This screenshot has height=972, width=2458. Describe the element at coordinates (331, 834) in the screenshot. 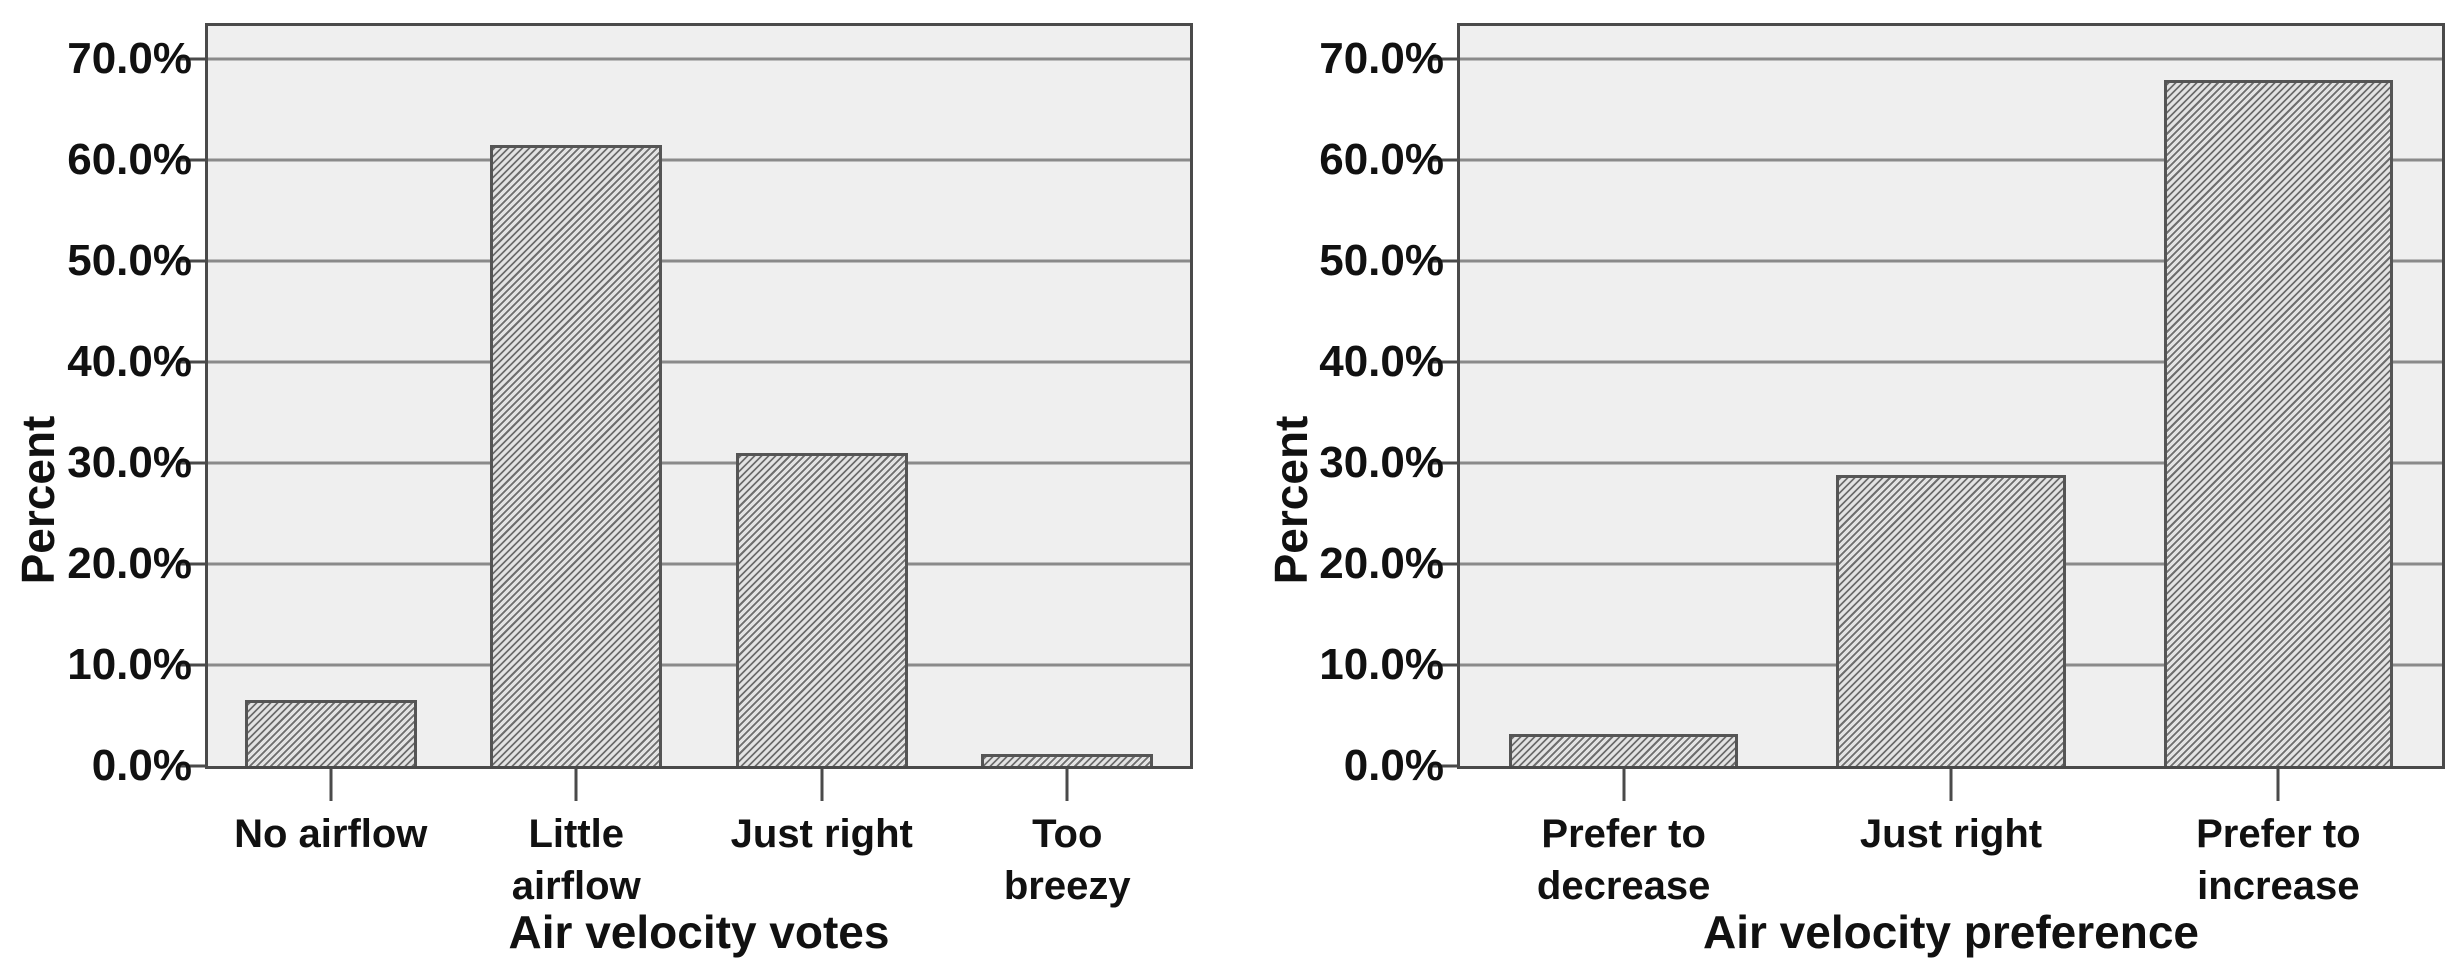

I see `category-label: No airflow` at that location.